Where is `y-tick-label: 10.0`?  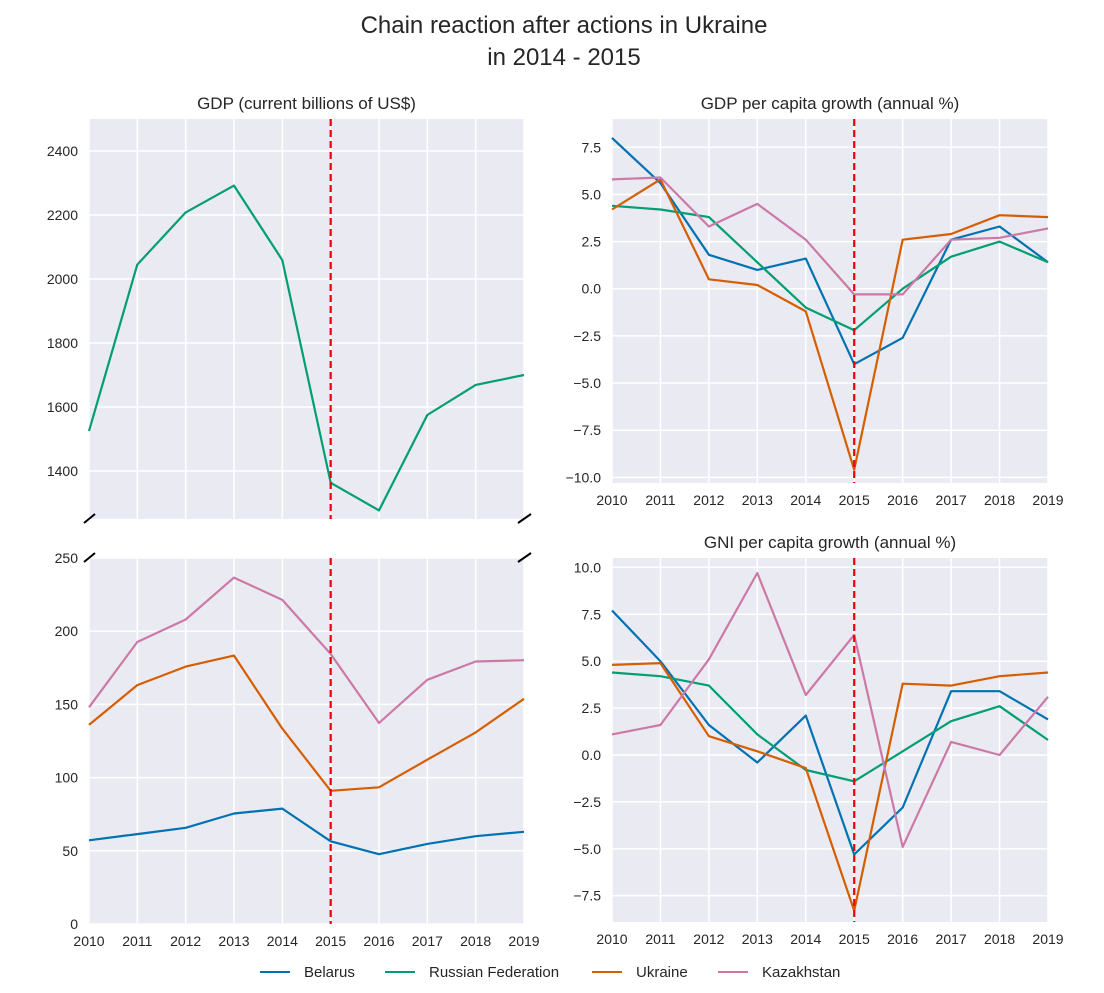 y-tick-label: 10.0 is located at coordinates (587, 567).